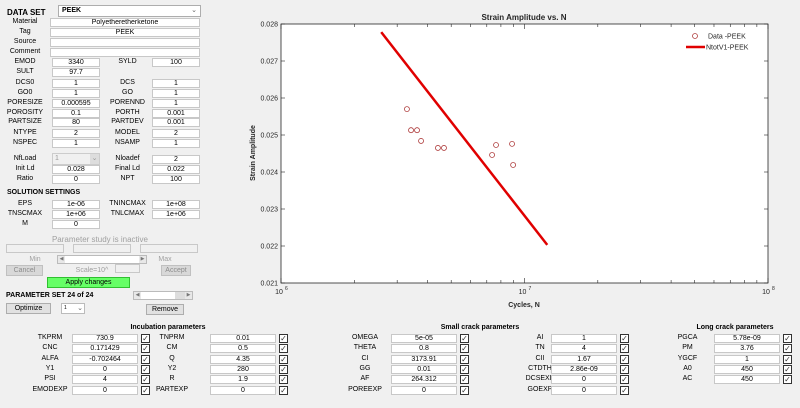  I want to click on optimize-dropdown: 1 ⌄, so click(73, 308).